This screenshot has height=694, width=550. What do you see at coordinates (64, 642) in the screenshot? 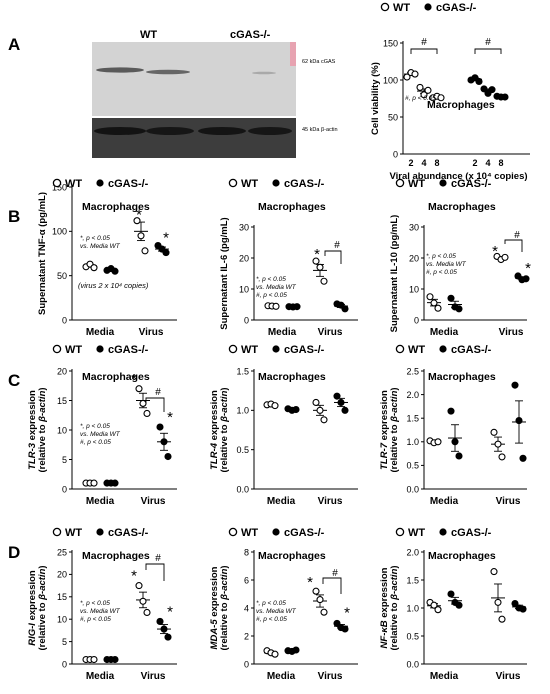
I see `y-tick-label: 5` at bounding box center [64, 642].